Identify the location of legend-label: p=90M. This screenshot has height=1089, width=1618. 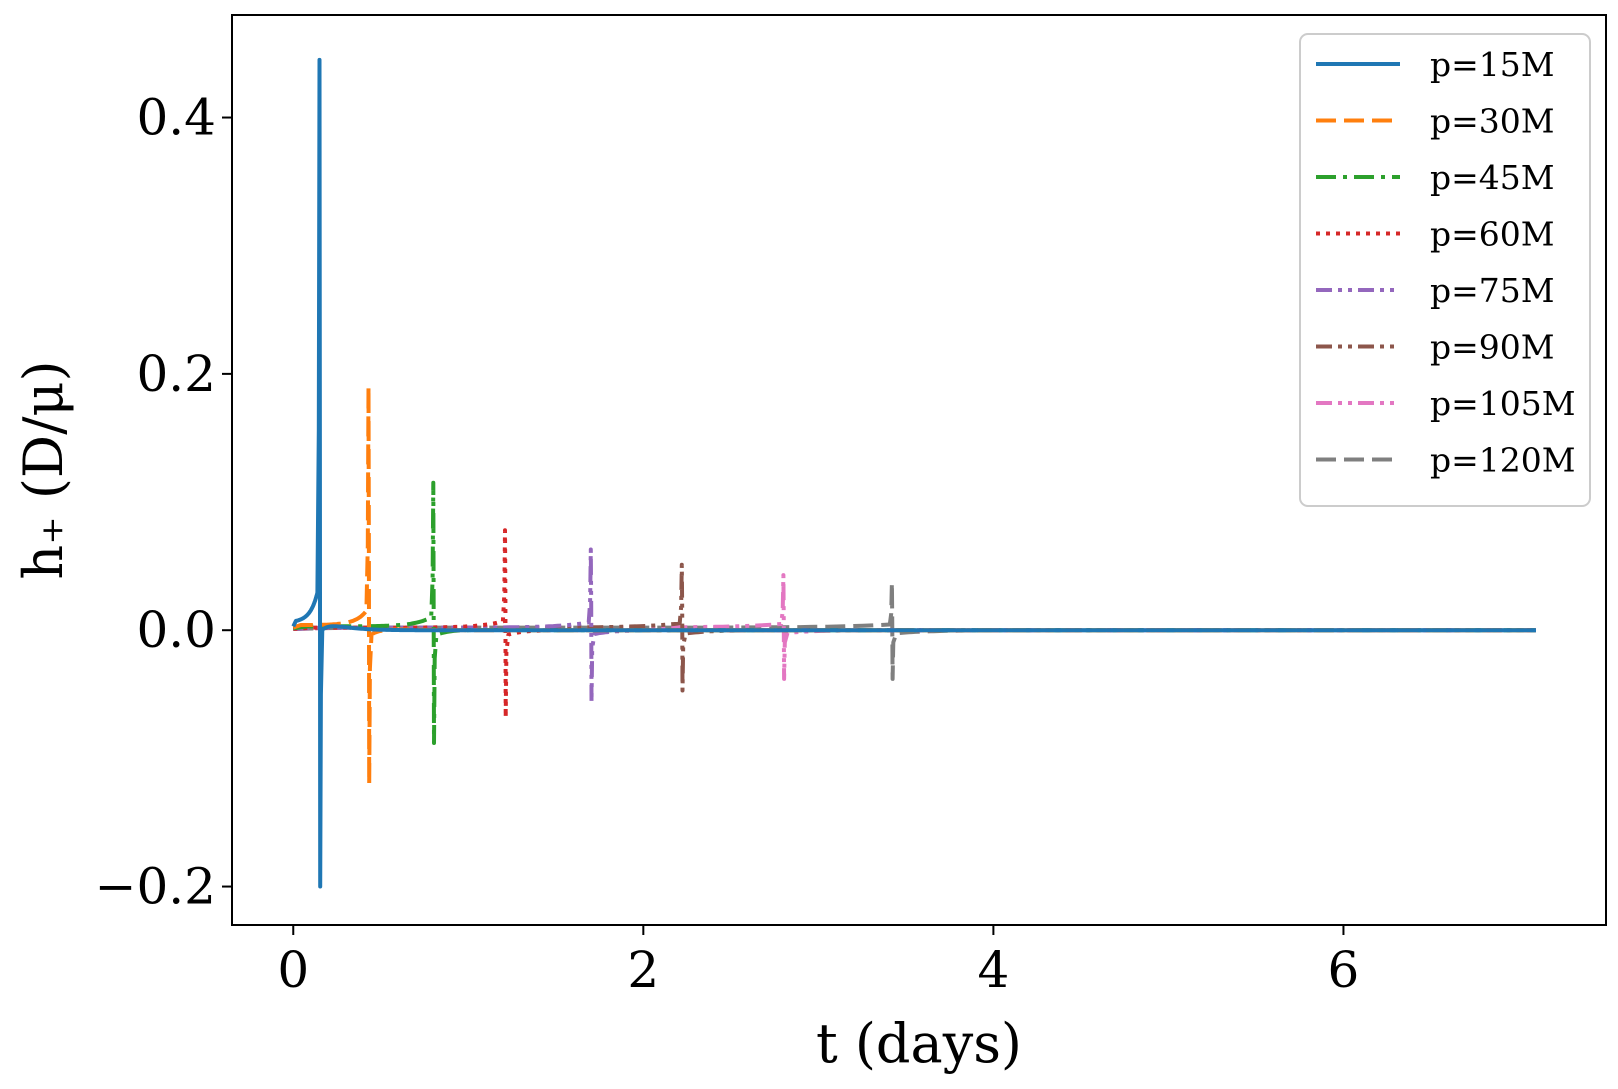
(1492, 347).